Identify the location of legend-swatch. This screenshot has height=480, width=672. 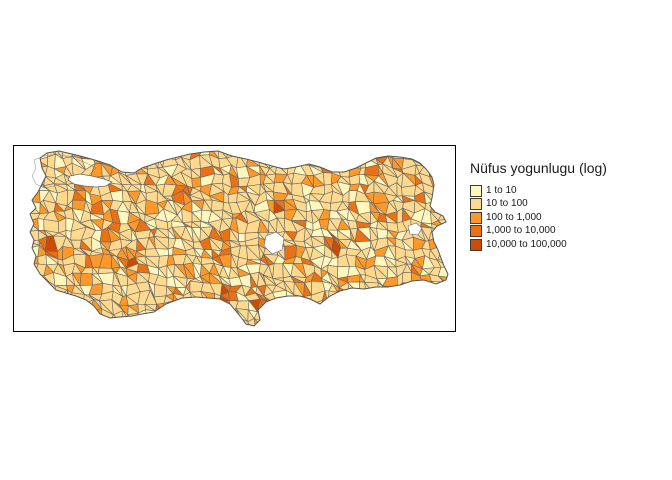
(476, 231).